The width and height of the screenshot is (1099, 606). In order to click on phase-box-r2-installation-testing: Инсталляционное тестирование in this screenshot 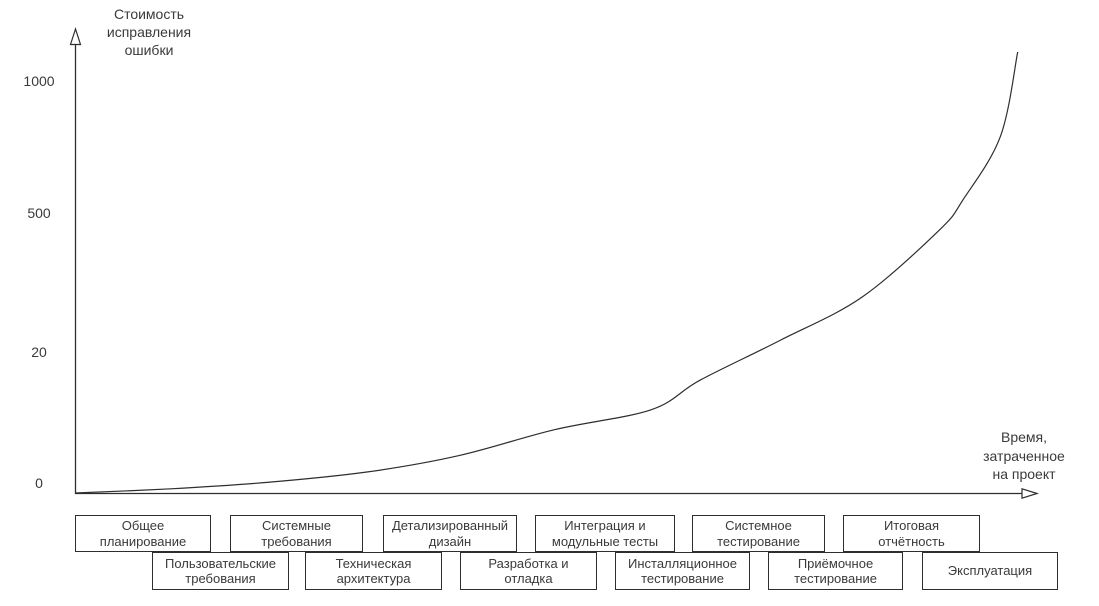, I will do `click(682, 571)`.